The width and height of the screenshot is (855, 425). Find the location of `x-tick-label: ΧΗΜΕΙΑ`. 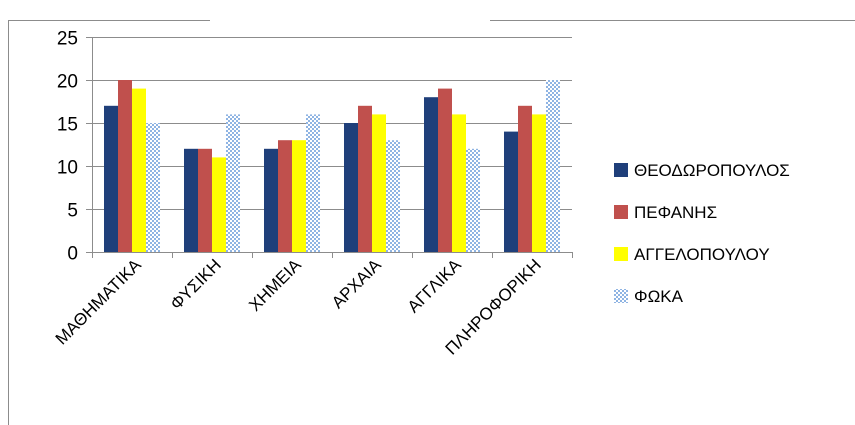

x-tick-label: ΧΗΜΕΙΑ is located at coordinates (275, 285).